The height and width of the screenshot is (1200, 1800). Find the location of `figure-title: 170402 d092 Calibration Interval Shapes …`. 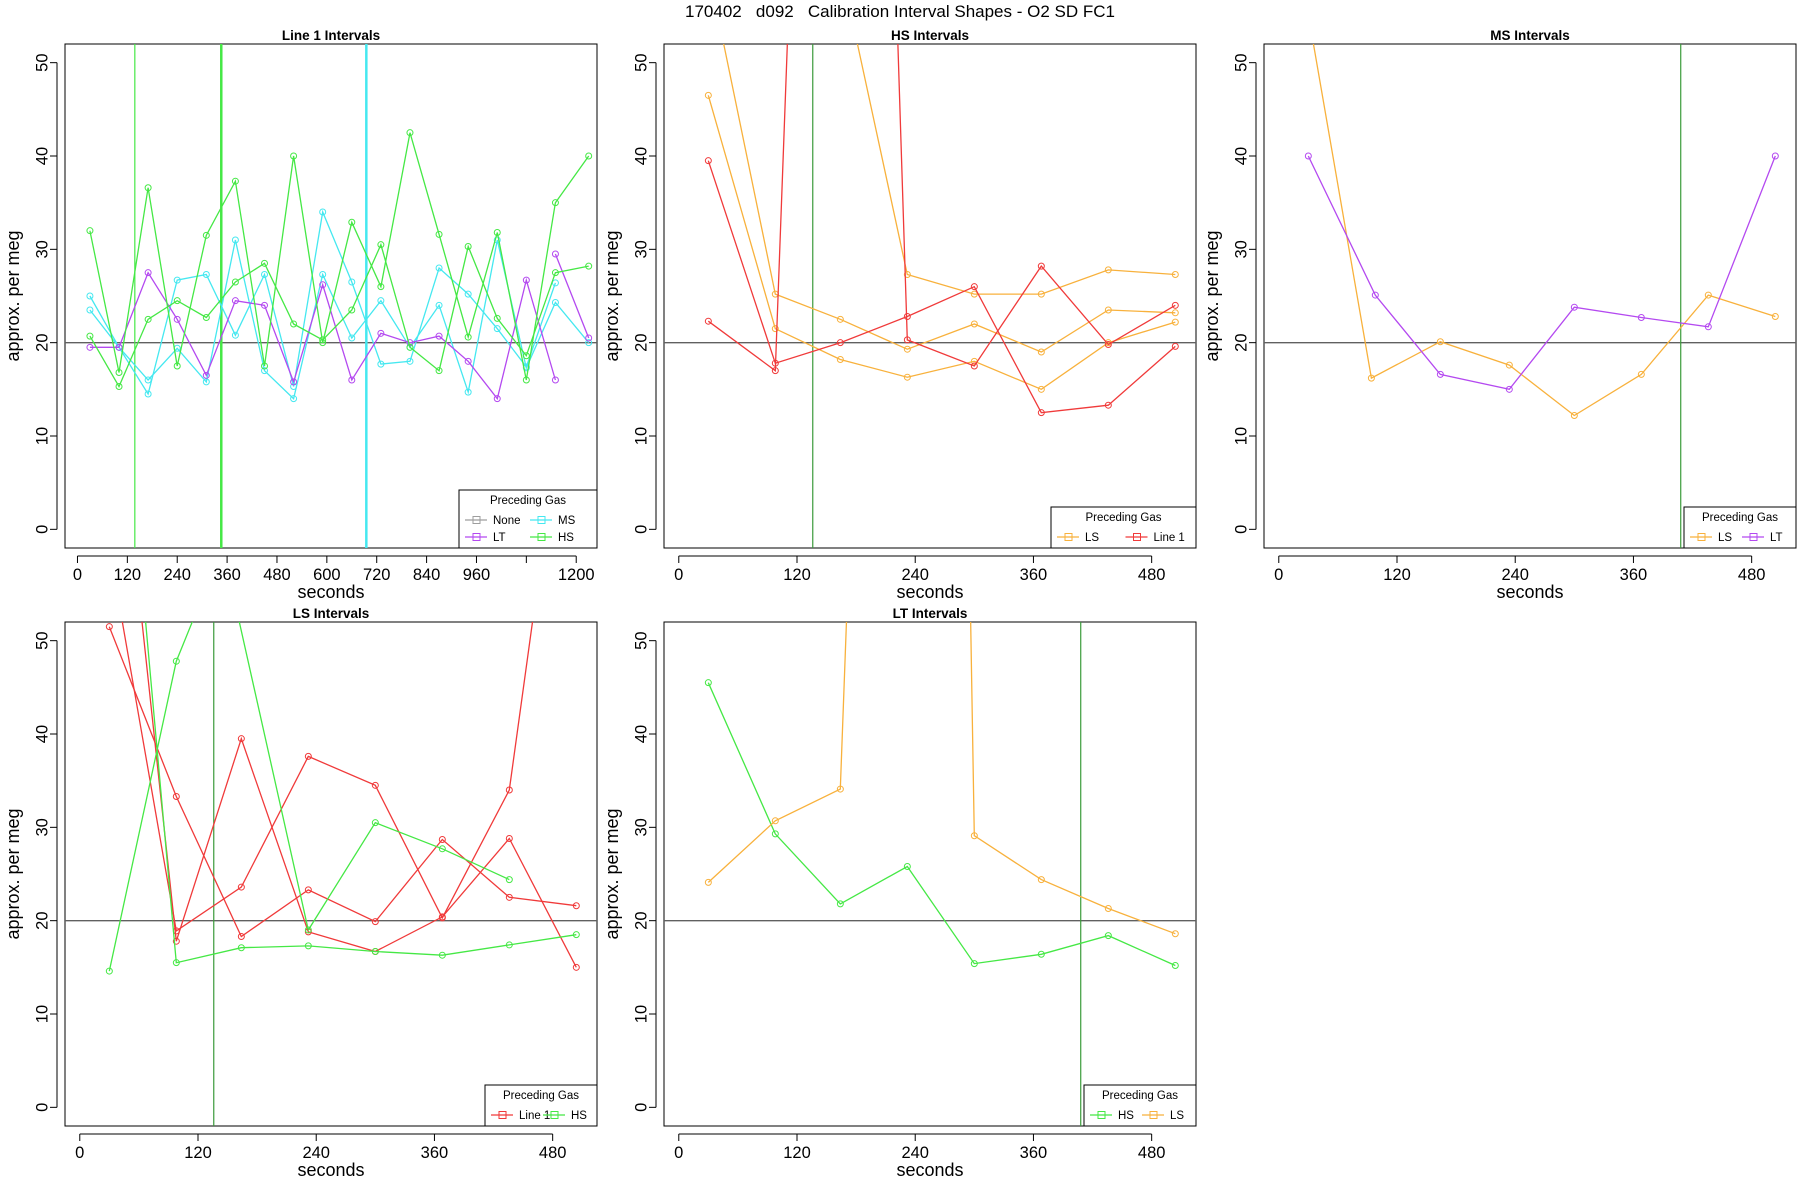

figure-title: 170402 d092 Calibration Interval Shapes … is located at coordinates (900, 11).